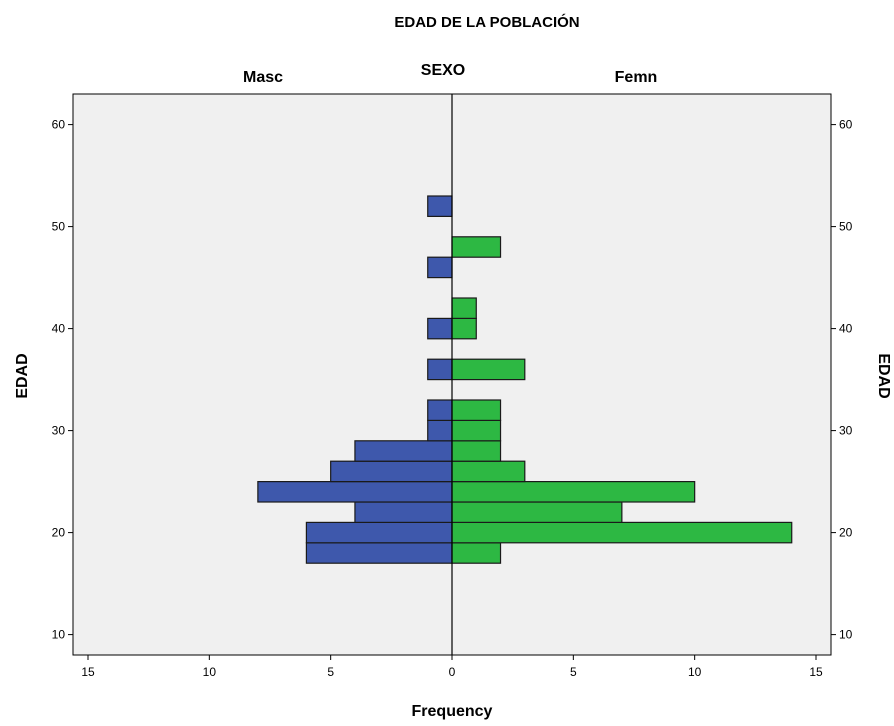 This screenshot has height=726, width=894. I want to click on panel-variable-label: SEXO, so click(443, 70).